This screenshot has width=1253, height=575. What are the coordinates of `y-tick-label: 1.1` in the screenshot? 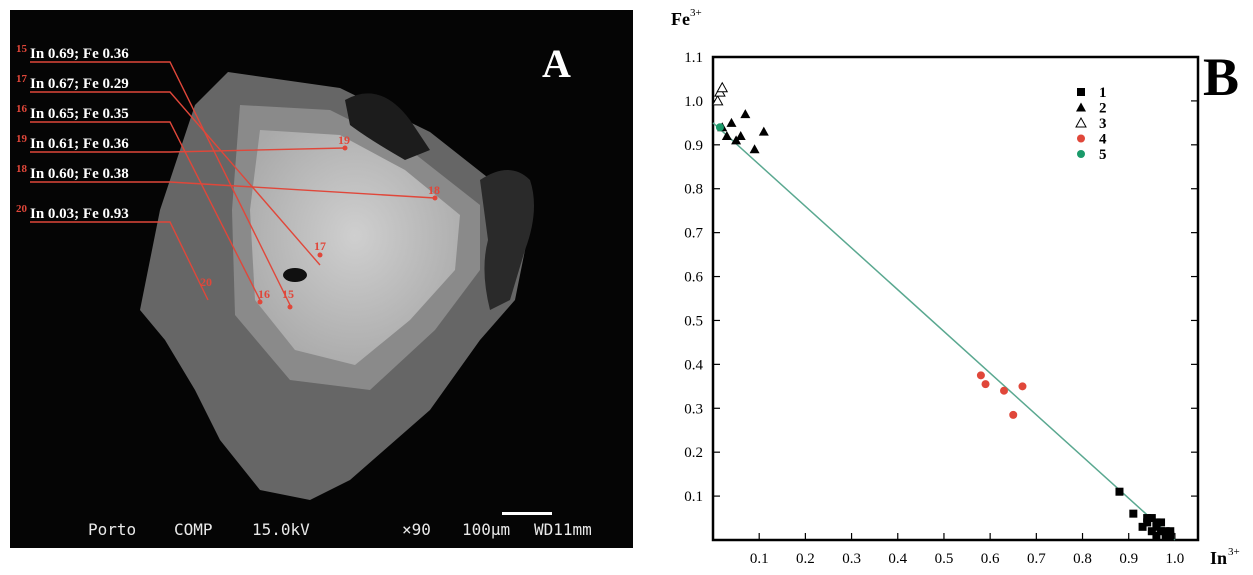 It's located at (693, 58).